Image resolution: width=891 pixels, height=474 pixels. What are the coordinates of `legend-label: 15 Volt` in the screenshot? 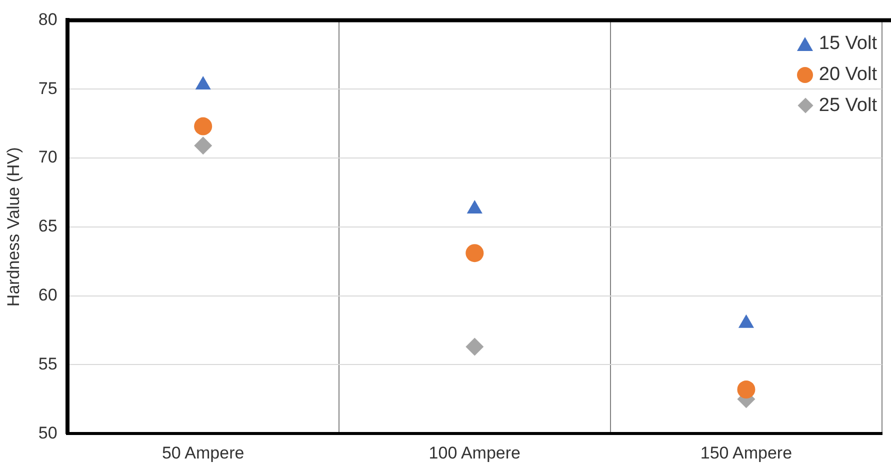 It's located at (847, 43).